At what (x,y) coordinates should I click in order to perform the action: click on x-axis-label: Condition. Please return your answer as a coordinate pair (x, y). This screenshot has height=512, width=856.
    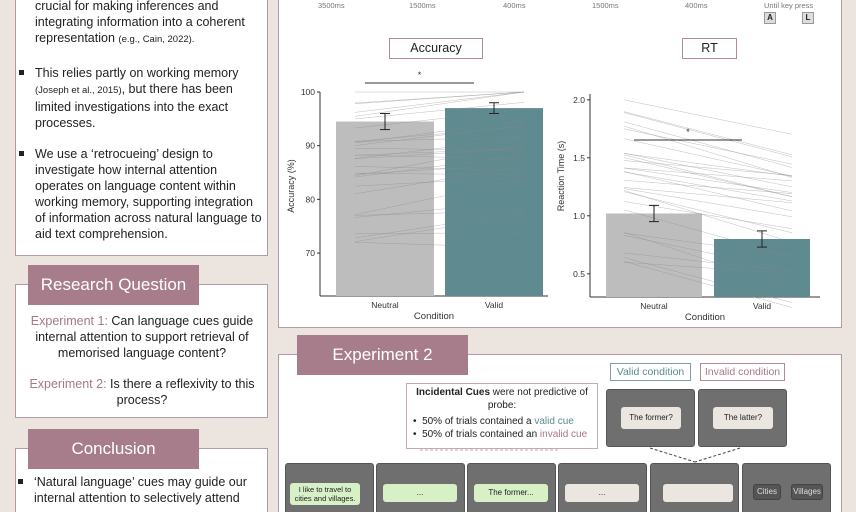
    Looking at the image, I should click on (434, 316).